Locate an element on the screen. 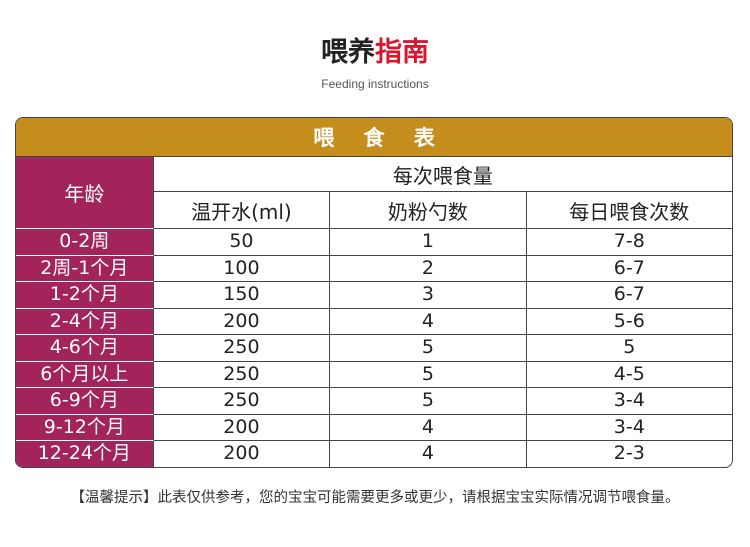 The height and width of the screenshot is (547, 750). value-cell: 2-3 is located at coordinates (629, 453).